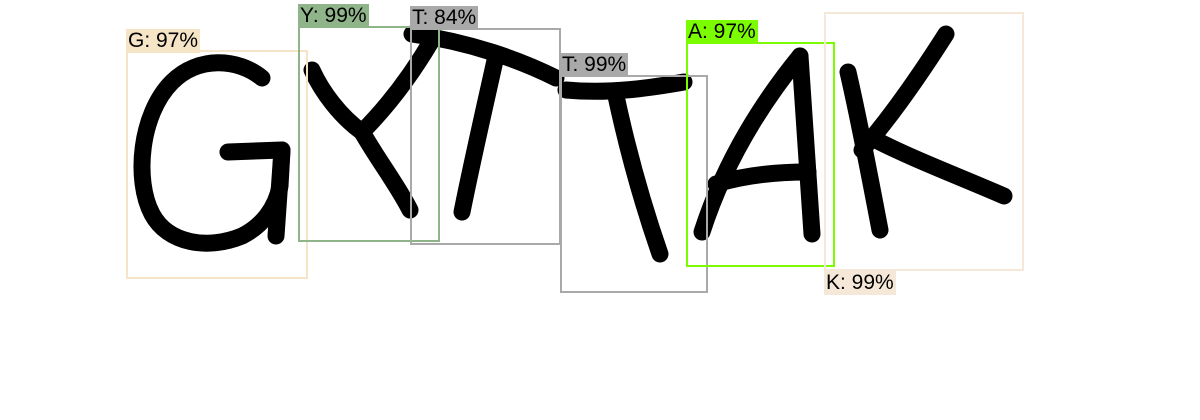 This screenshot has height=420, width=1200. What do you see at coordinates (369, 134) in the screenshot?
I see `bounding-box-y` at bounding box center [369, 134].